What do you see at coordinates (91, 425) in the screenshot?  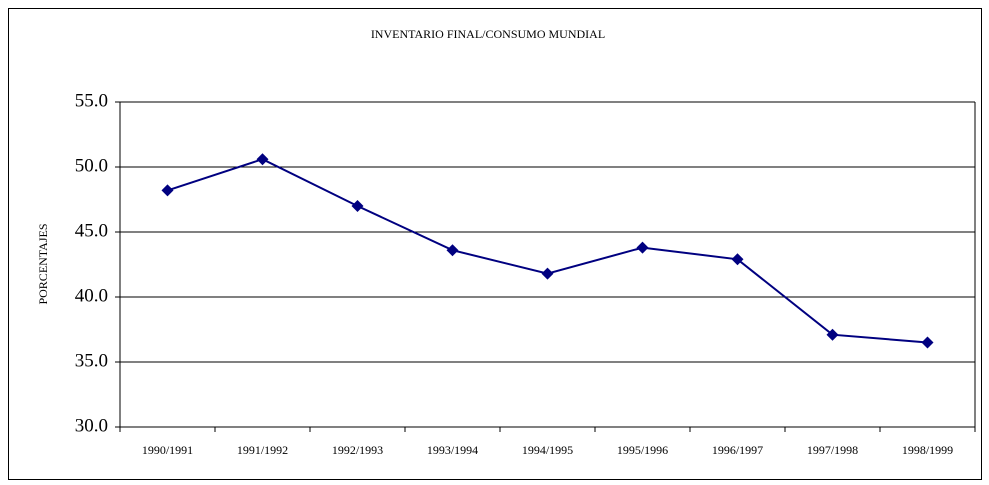 I see `y-tick-label: 30.0` at bounding box center [91, 425].